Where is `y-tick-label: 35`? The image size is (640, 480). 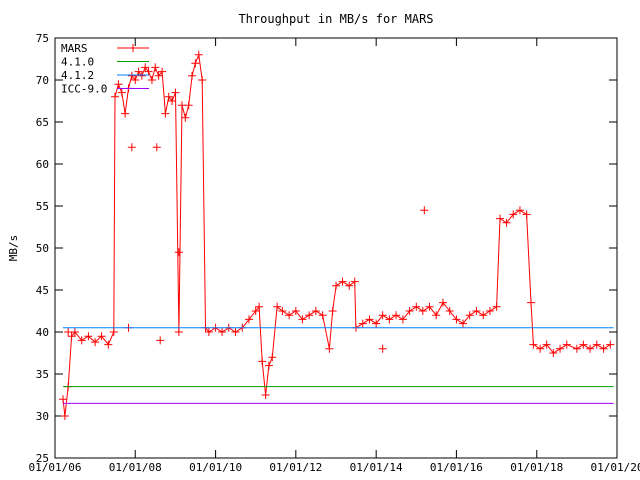
y-tick-label: 35 is located at coordinates (42, 374).